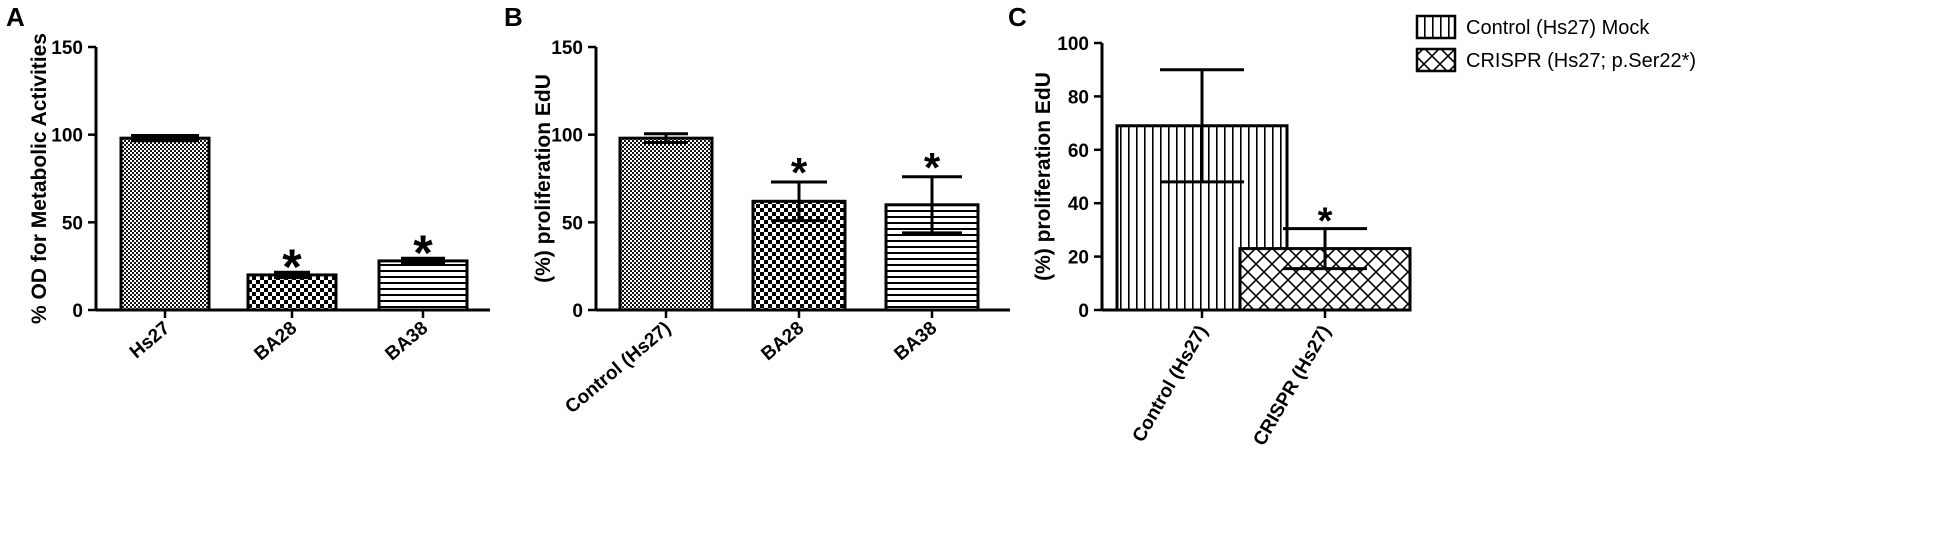 Image resolution: width=1950 pixels, height=549 pixels. What do you see at coordinates (1558, 28) in the screenshot?
I see `legend-label: Control (Hs27) Mock` at bounding box center [1558, 28].